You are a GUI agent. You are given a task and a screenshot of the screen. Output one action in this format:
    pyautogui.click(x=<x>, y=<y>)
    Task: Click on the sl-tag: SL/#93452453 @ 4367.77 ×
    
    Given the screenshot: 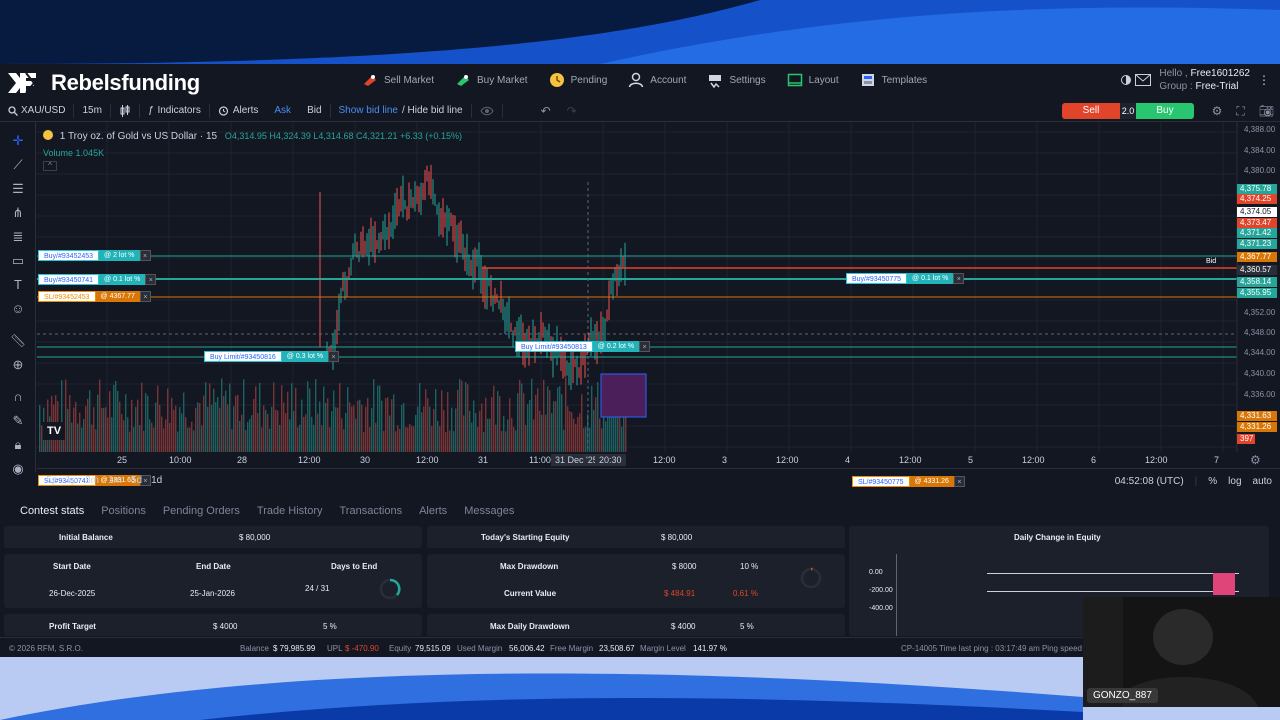 What is the action you would take?
    pyautogui.click(x=94, y=296)
    